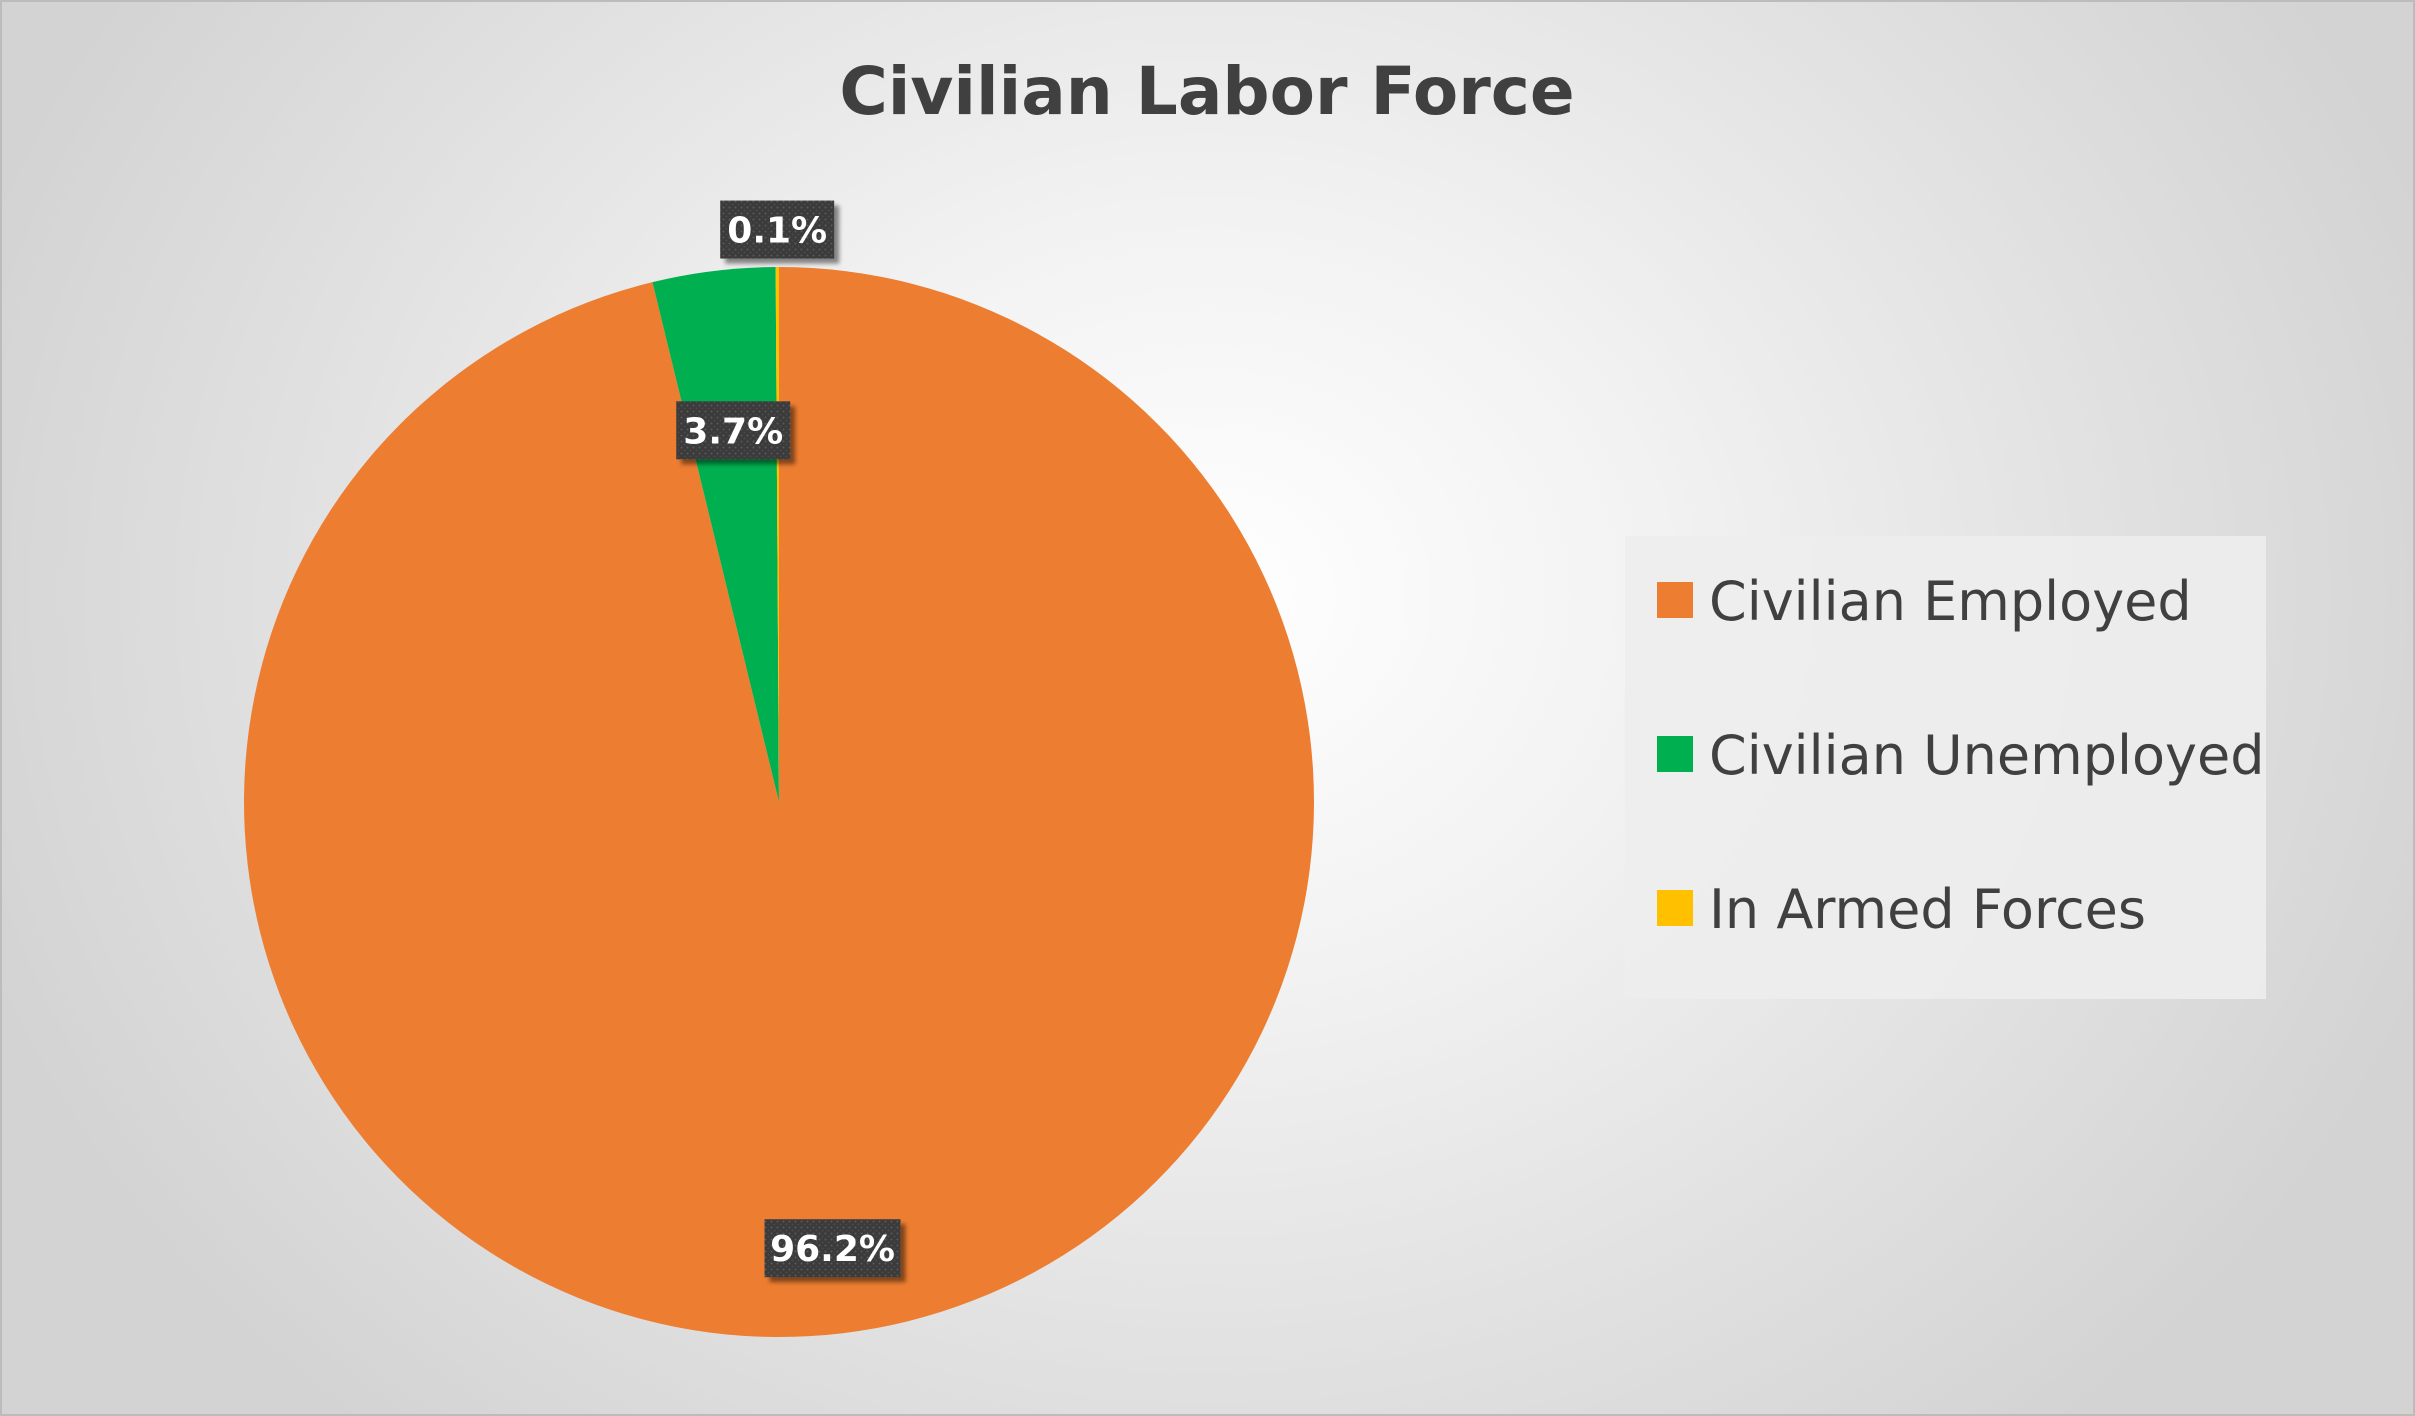 The image size is (2415, 1416). What do you see at coordinates (788, 739) in the screenshot?
I see `data-labels: 96.2% 3.7% 0.1%` at bounding box center [788, 739].